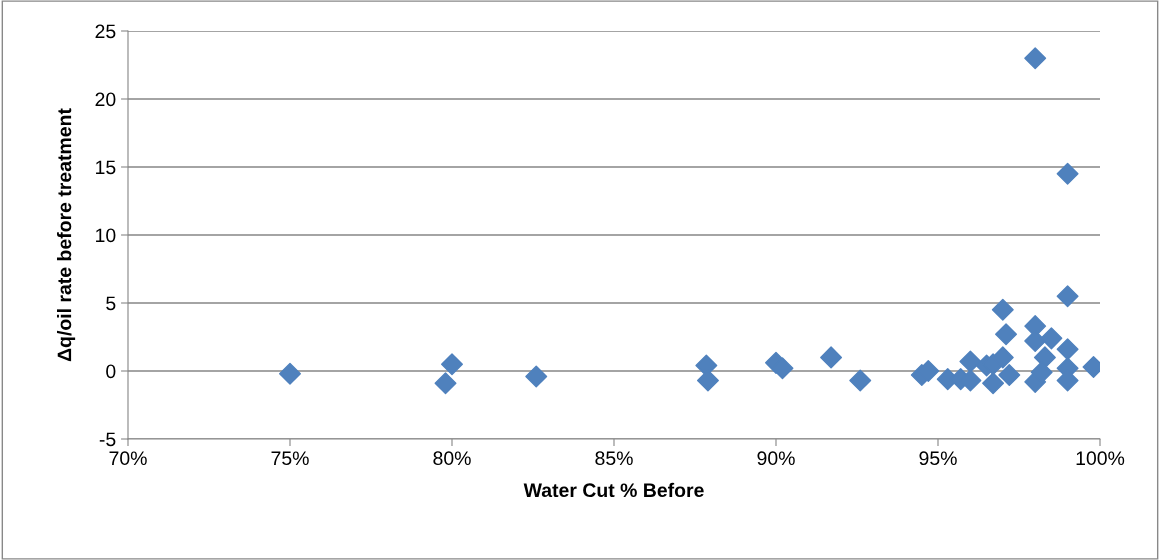 This screenshot has height=560, width=1160. I want to click on y-tick-label: 20, so click(105, 99).